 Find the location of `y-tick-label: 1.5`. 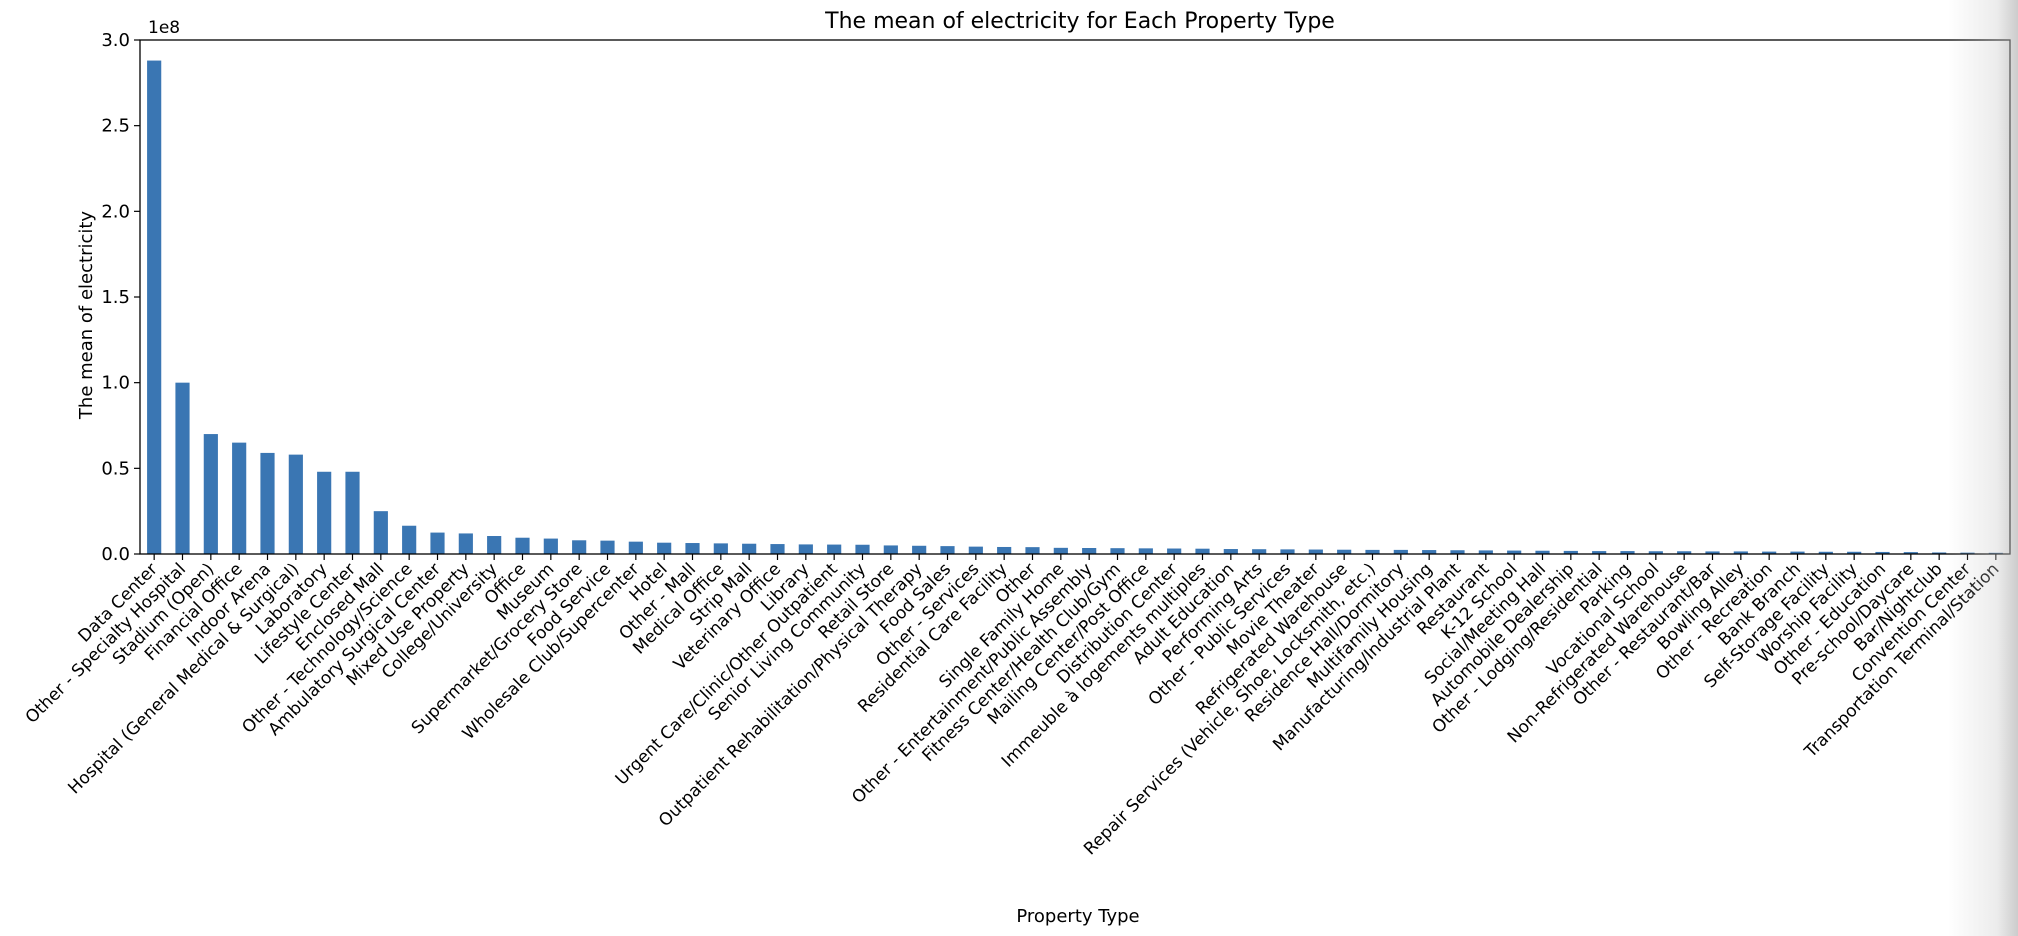

y-tick-label: 1.5 is located at coordinates (115, 297).